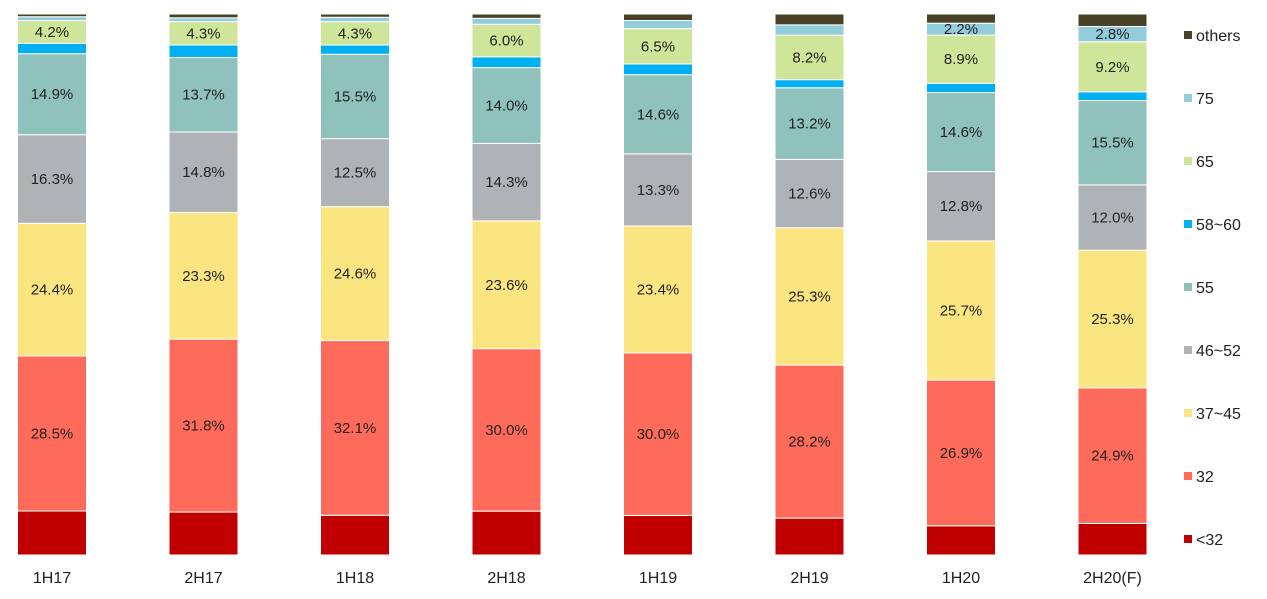  I want to click on data-label: 13.7%, so click(203, 95).